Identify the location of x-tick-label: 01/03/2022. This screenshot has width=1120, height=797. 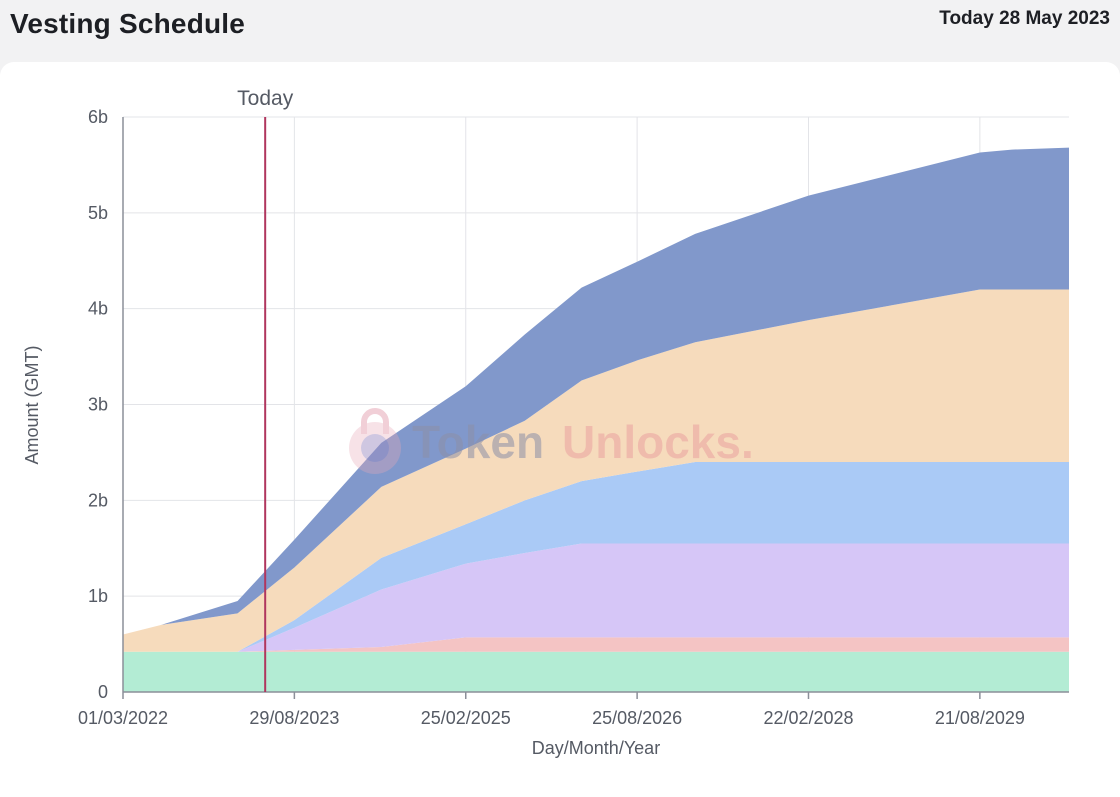
(123, 718).